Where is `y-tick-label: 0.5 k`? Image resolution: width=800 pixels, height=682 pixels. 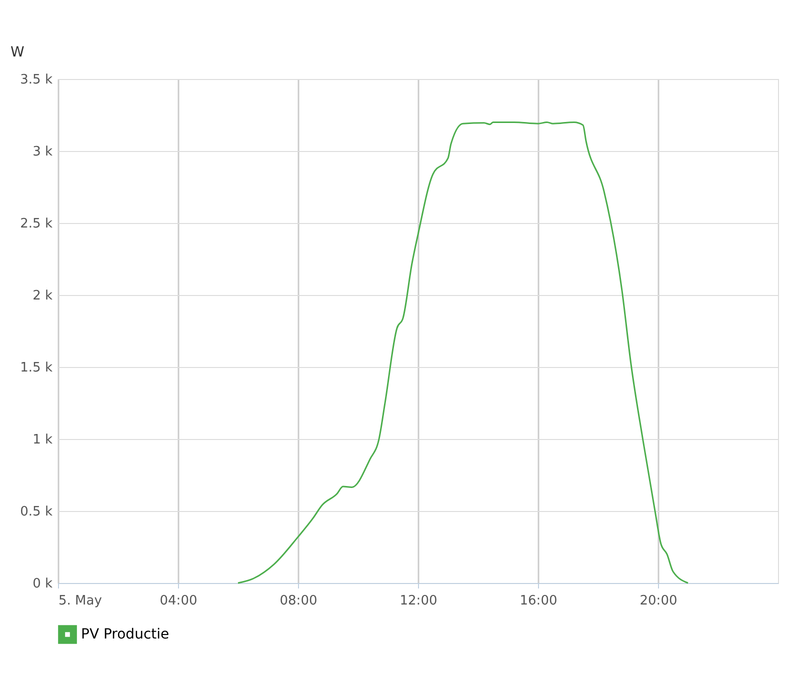
y-tick-label: 0.5 k is located at coordinates (36, 512).